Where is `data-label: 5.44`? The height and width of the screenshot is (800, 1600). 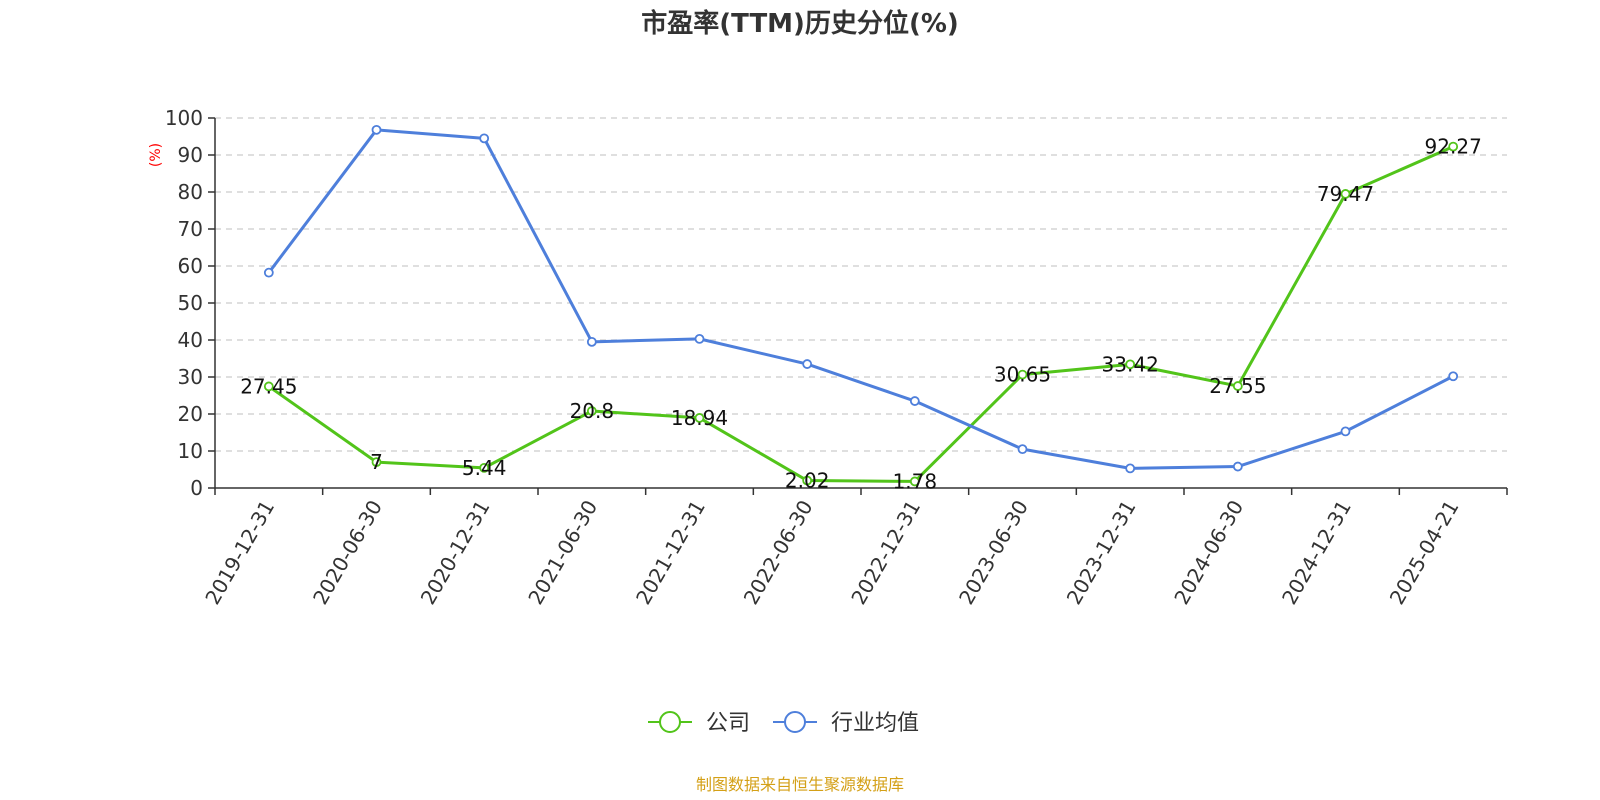 data-label: 5.44 is located at coordinates (484, 468).